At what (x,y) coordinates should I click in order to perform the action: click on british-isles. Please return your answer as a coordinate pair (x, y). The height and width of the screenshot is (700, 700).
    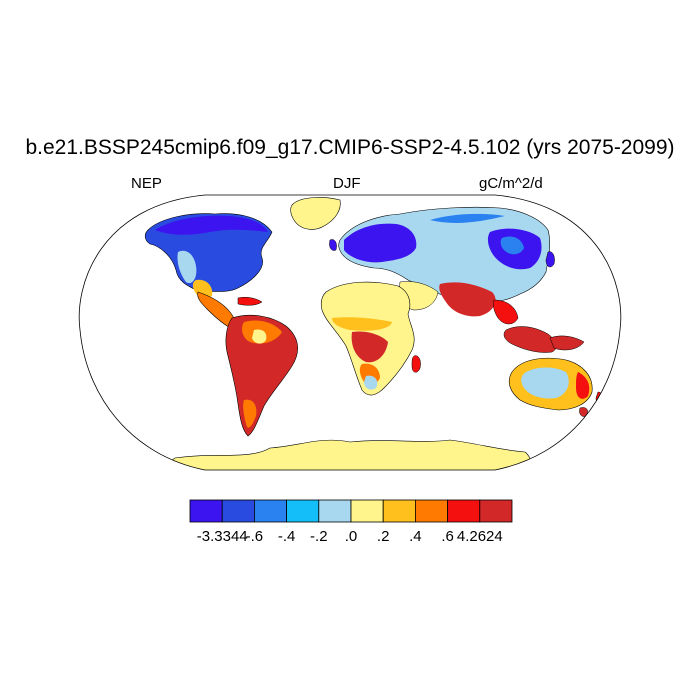
    Looking at the image, I should click on (333, 245).